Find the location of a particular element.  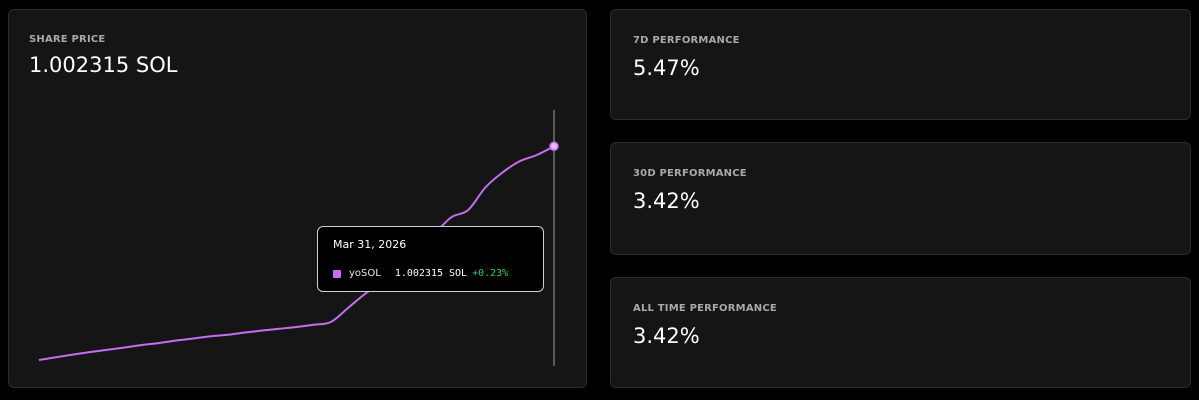

share-price-value: 1.002315 SOL is located at coordinates (103, 65).